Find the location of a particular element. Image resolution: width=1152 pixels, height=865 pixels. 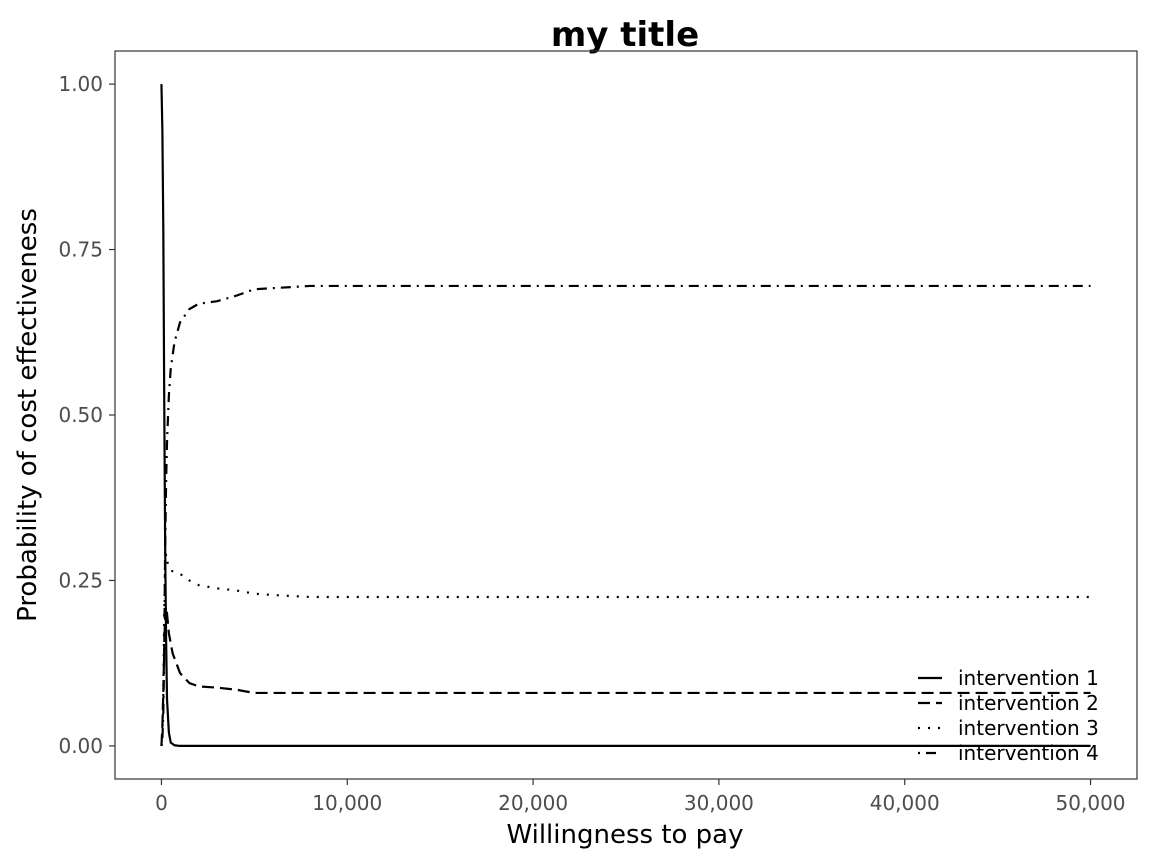

y-tick-label: 0.00 is located at coordinates (80, 746).